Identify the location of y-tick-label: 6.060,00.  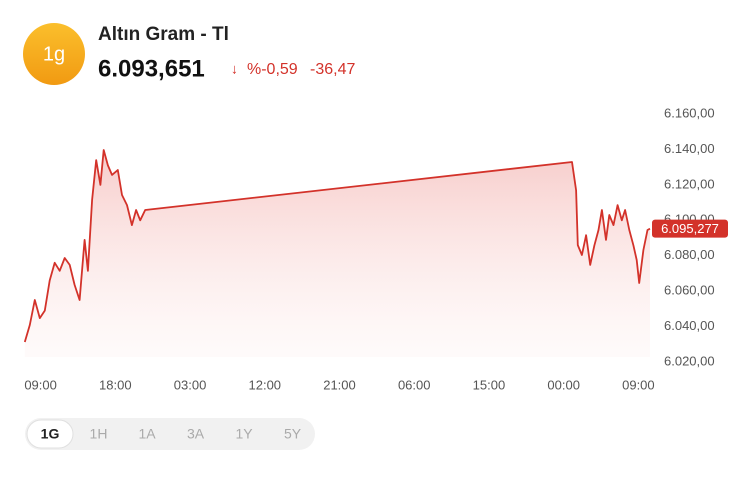
(689, 290).